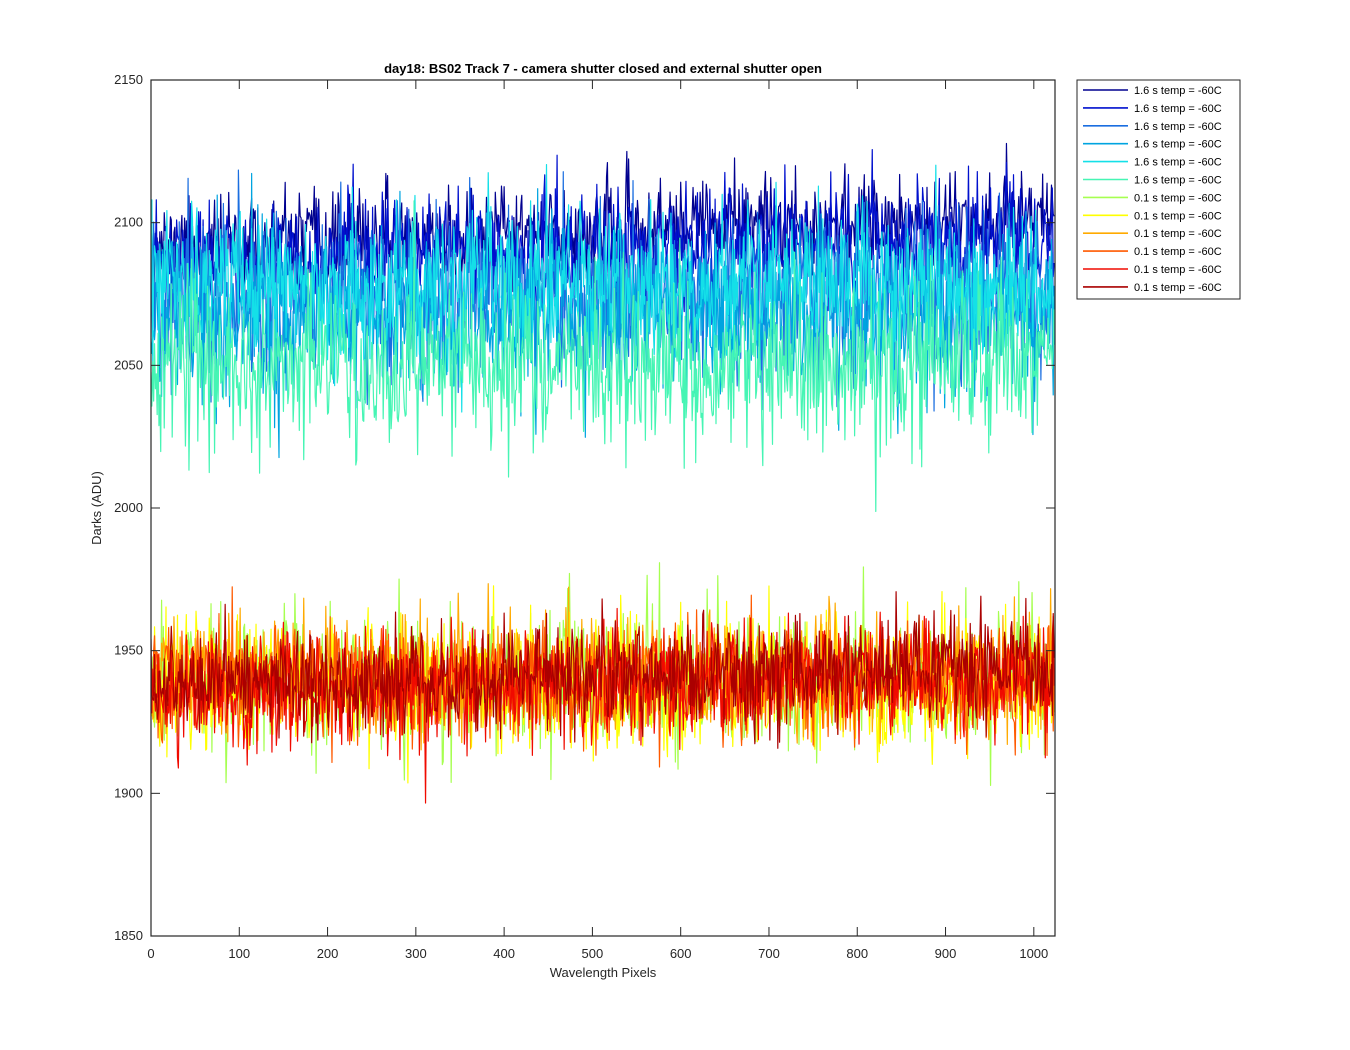 Image resolution: width=1350 pixels, height=1050 pixels. Describe the element at coordinates (769, 953) in the screenshot. I see `x-tick-label: 700` at that location.